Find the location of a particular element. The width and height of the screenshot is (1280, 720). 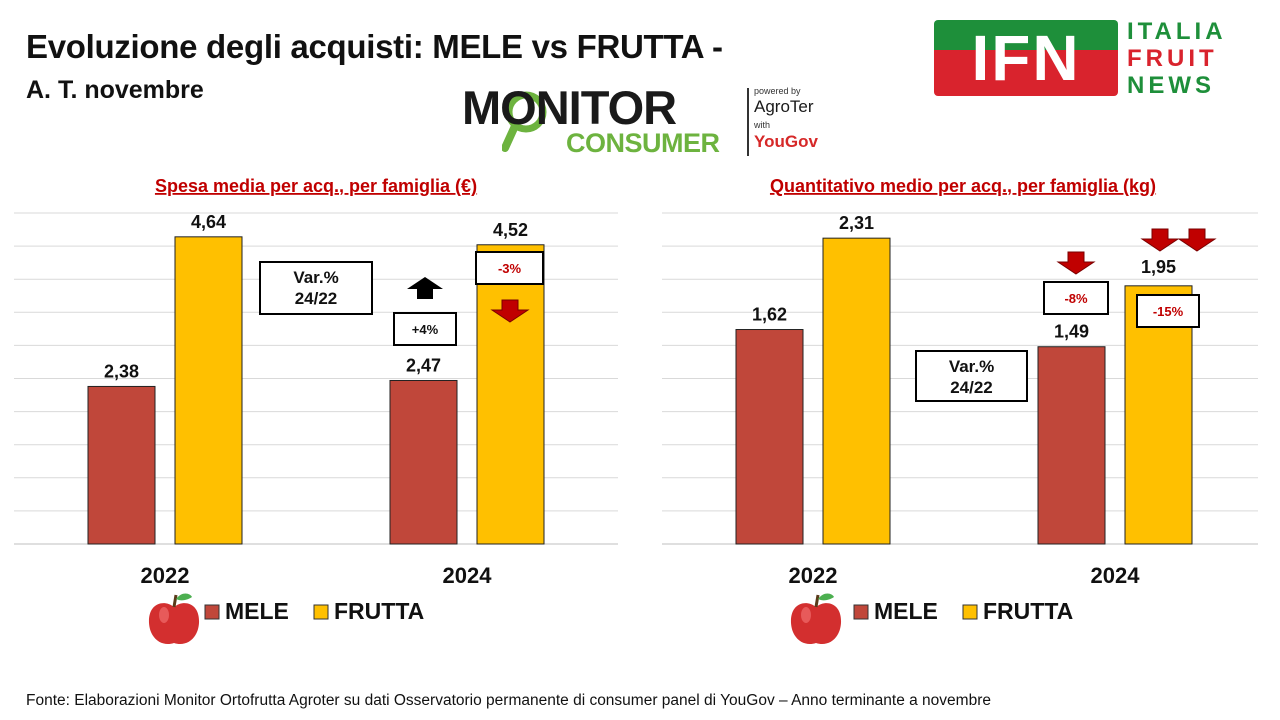

data-label: 2,31 is located at coordinates (856, 223).